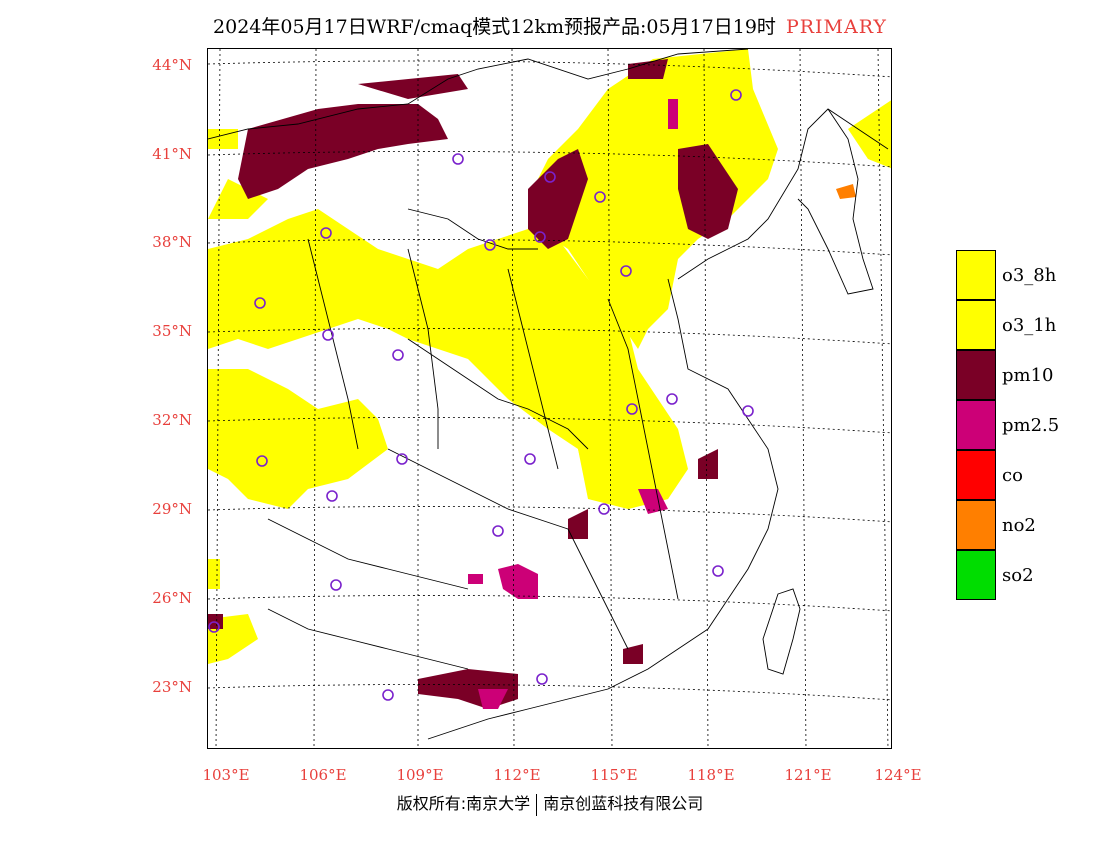 The image size is (1100, 850). Describe the element at coordinates (1029, 325) in the screenshot. I see `legend-label: o3_1h` at that location.